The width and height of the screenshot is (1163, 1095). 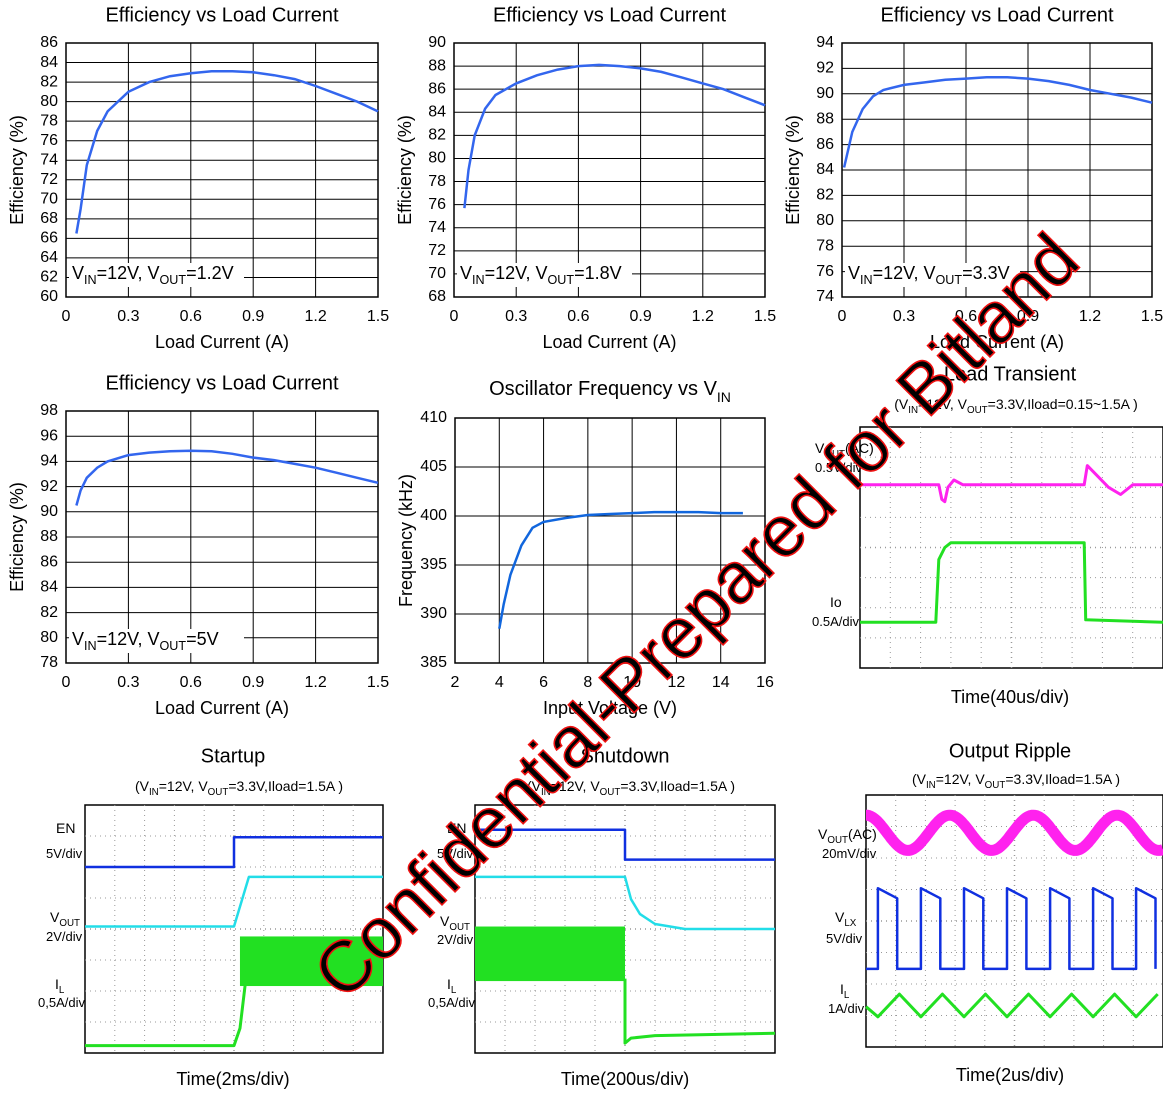 What do you see at coordinates (610, 708) in the screenshot?
I see `x-axis-label: Input Voltage (V)` at bounding box center [610, 708].